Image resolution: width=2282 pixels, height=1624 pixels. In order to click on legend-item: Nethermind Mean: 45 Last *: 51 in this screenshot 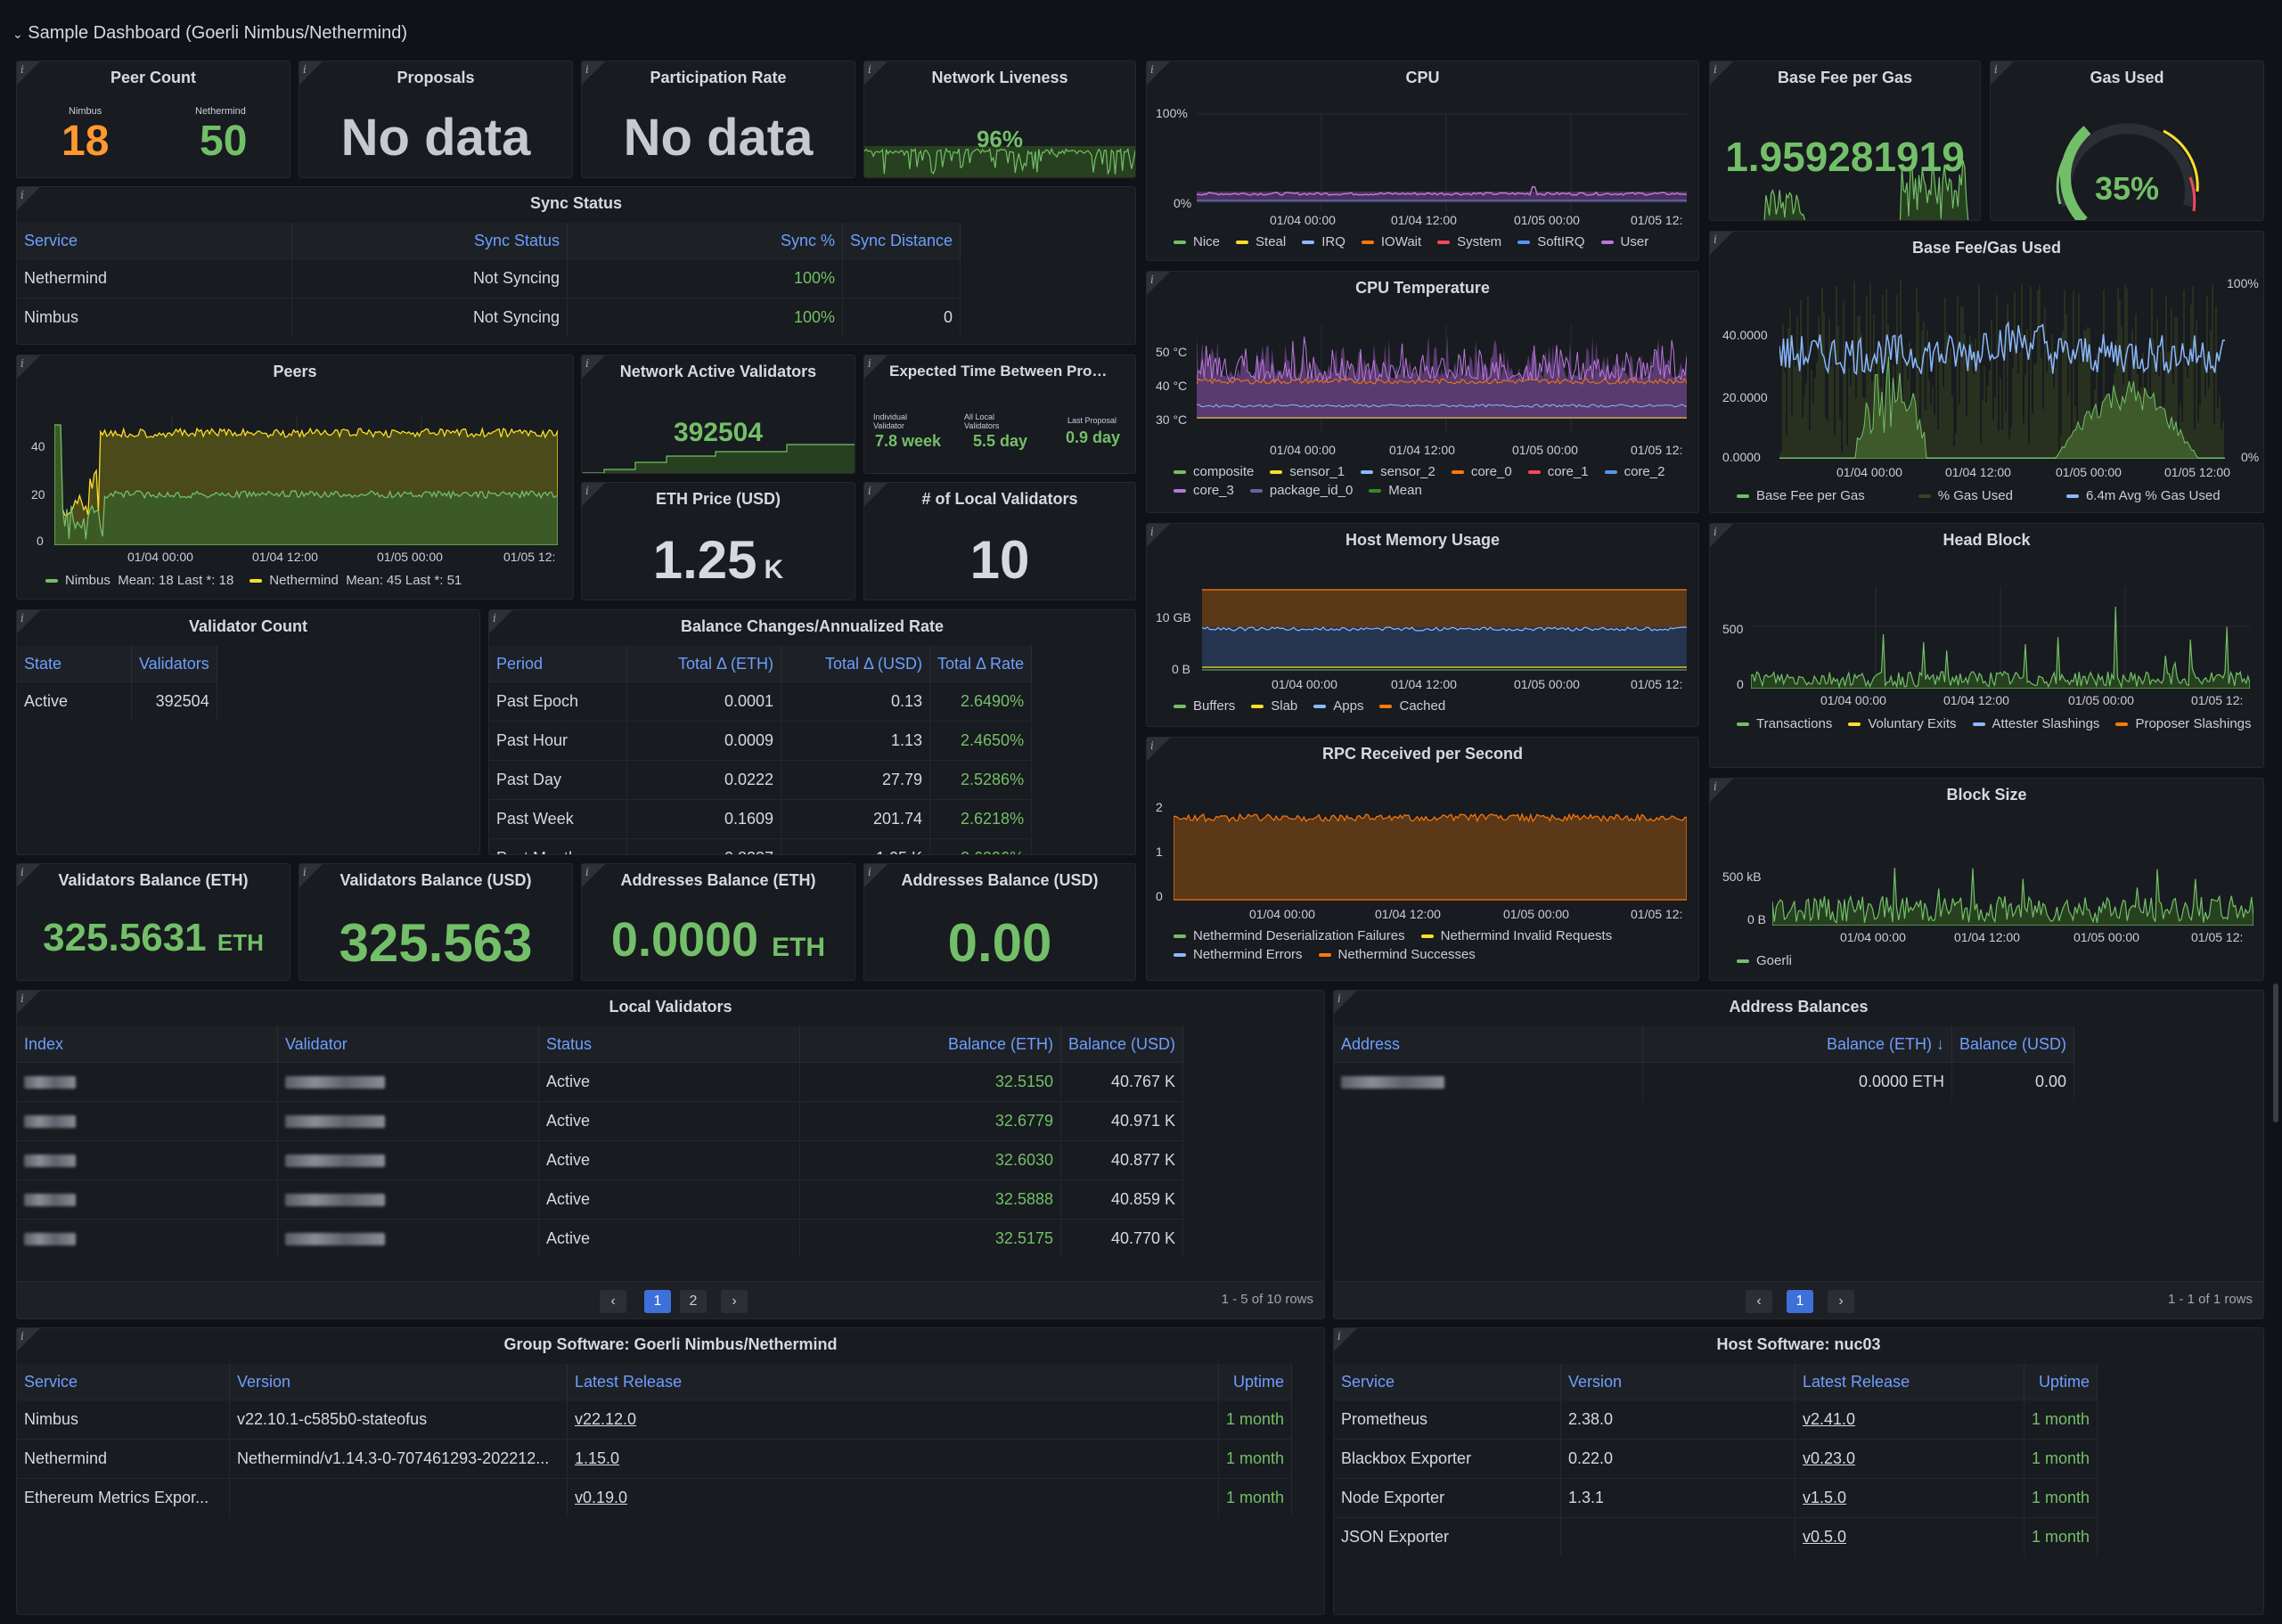, I will do `click(355, 580)`.